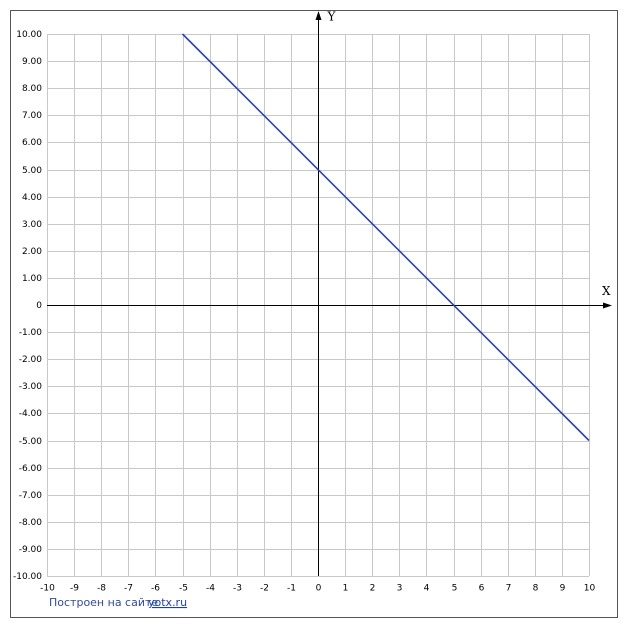 This screenshot has height=630, width=627. I want to click on y-tick-label: 0, so click(39, 306).